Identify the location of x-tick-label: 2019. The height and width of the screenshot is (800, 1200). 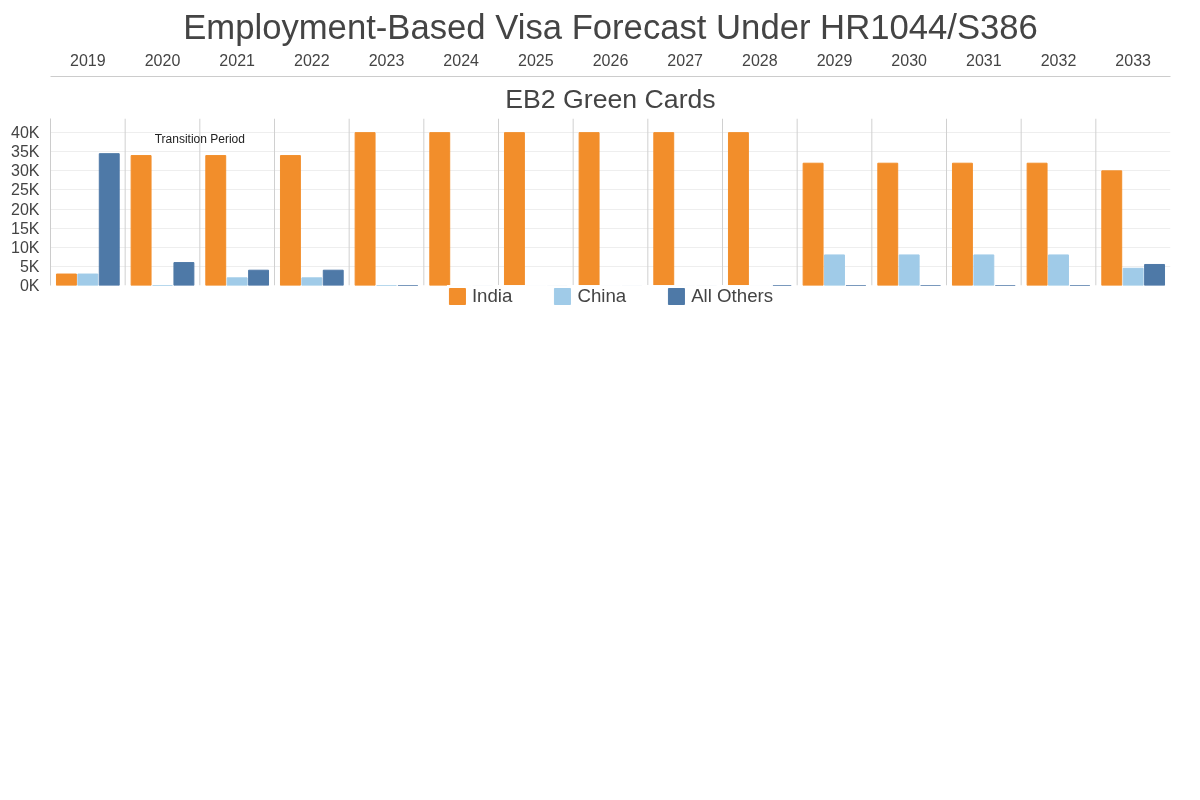
(88, 60).